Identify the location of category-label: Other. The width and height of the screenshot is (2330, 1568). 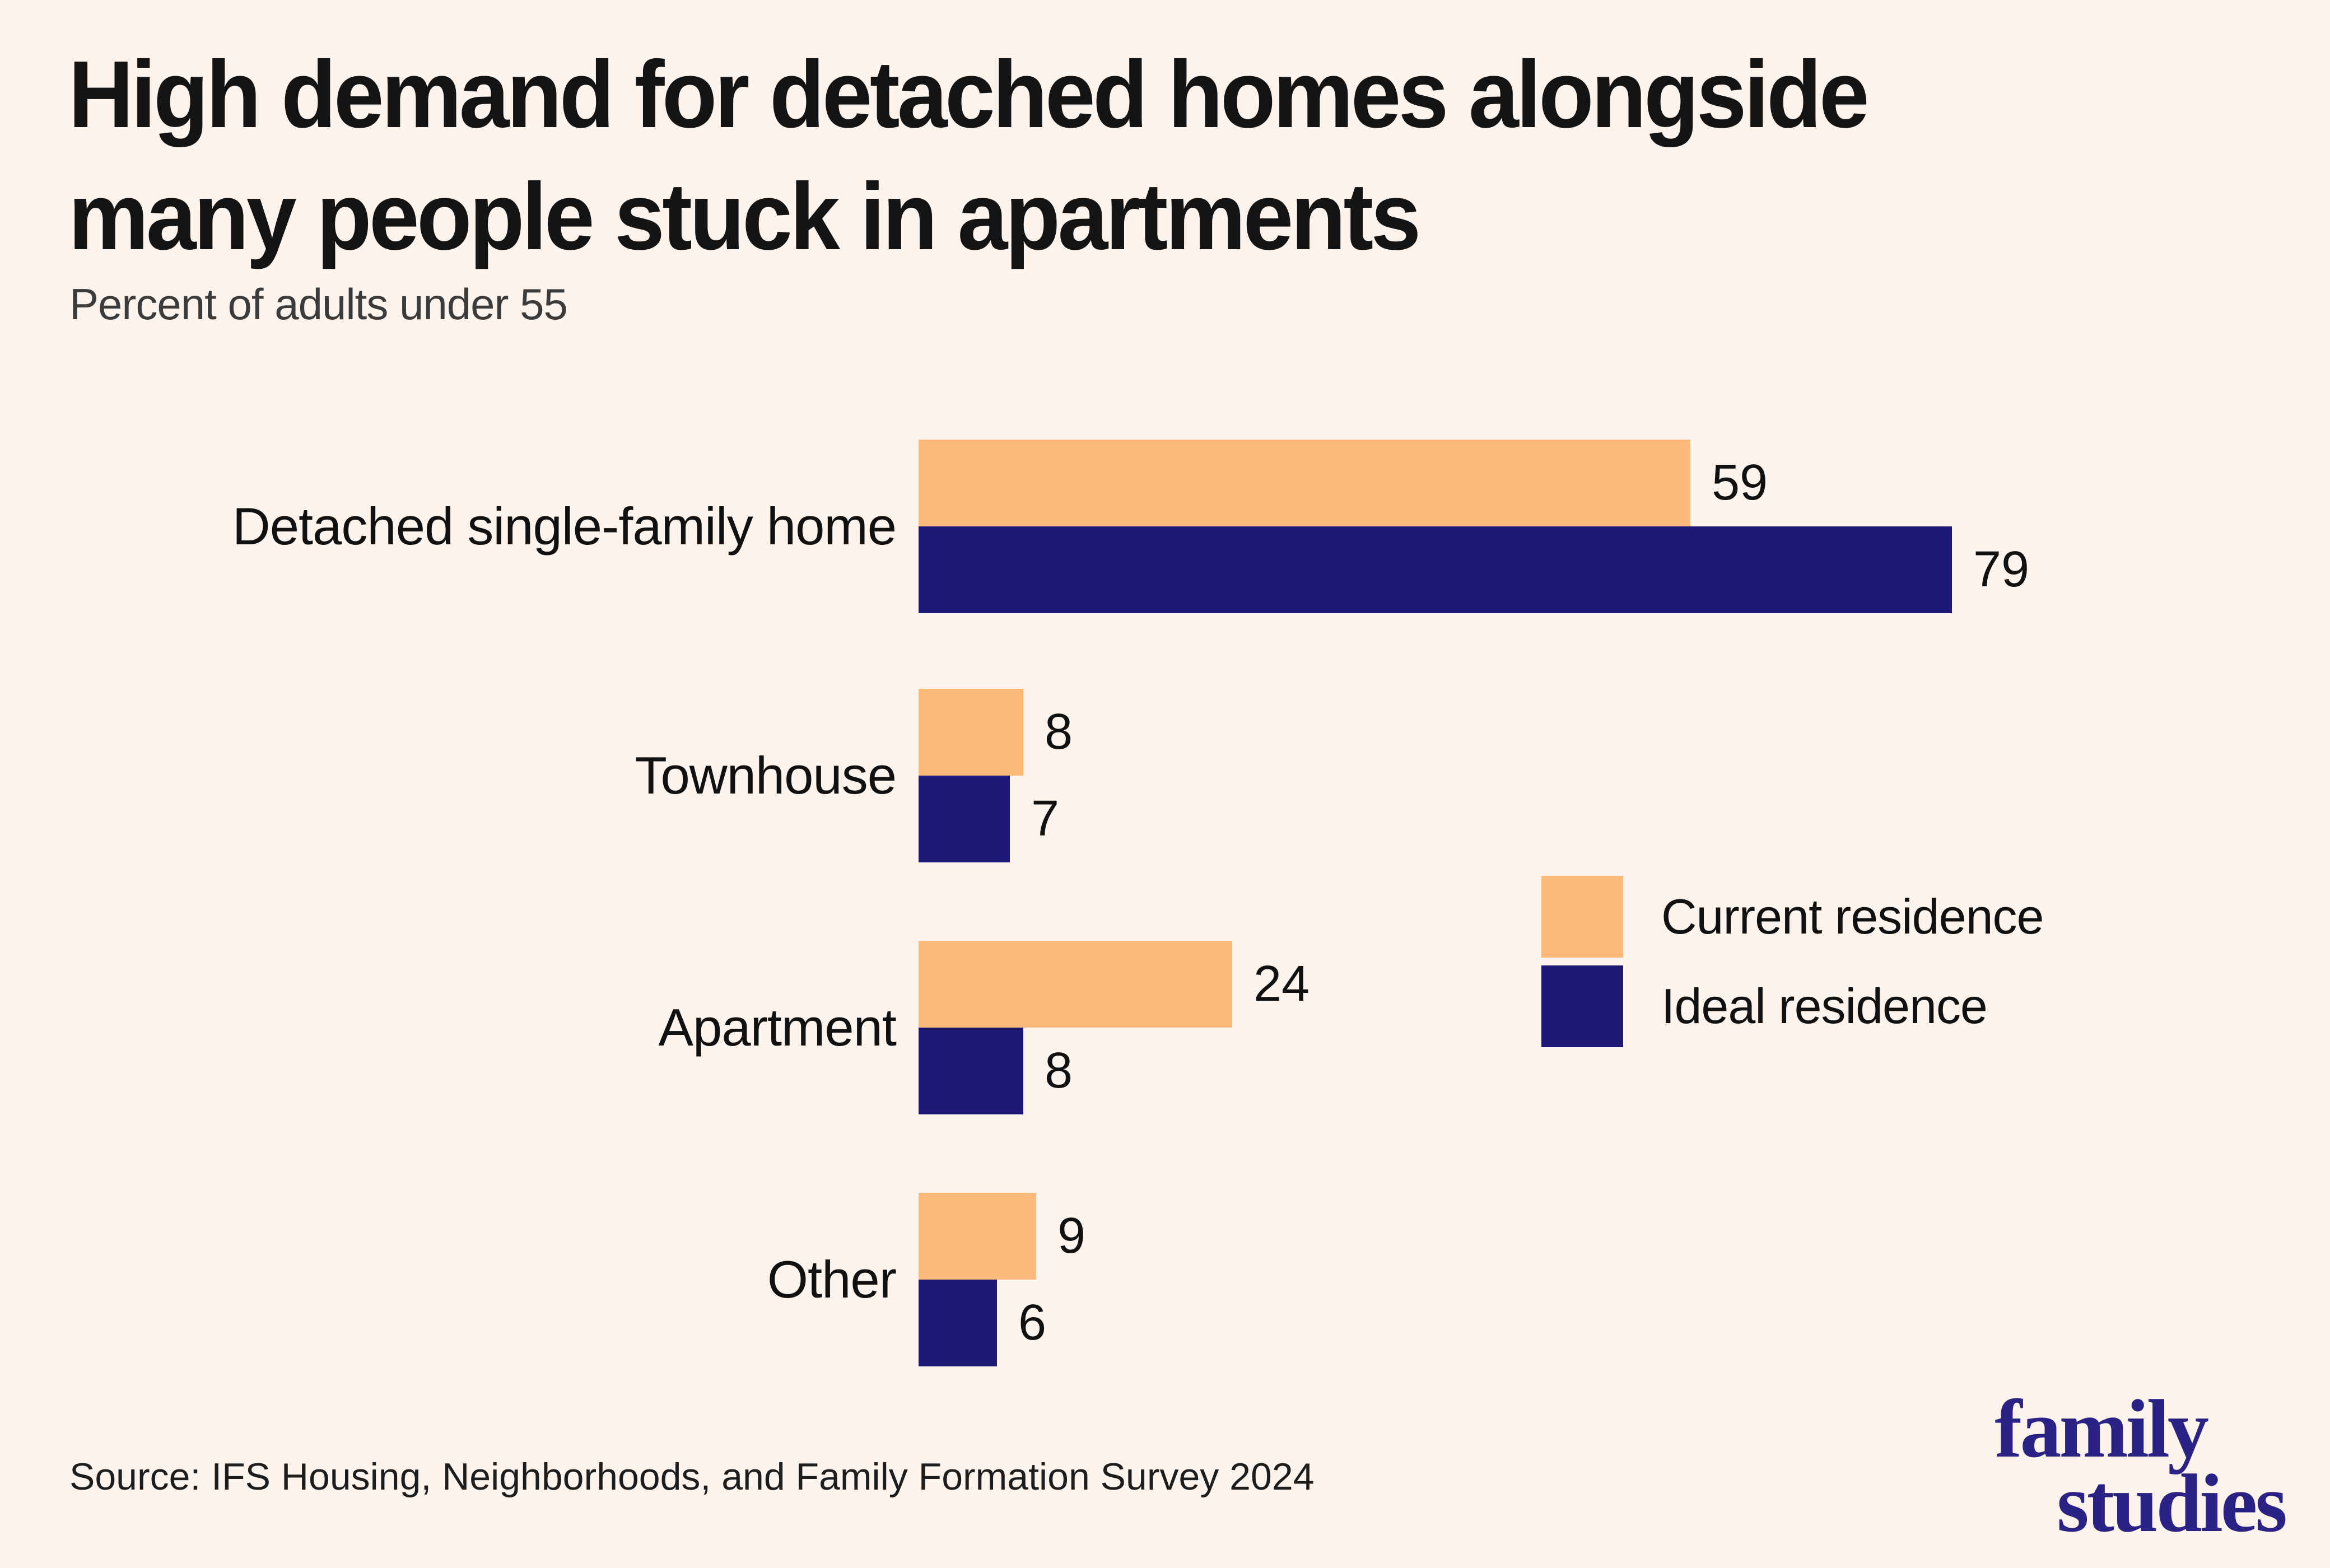
(832, 1280).